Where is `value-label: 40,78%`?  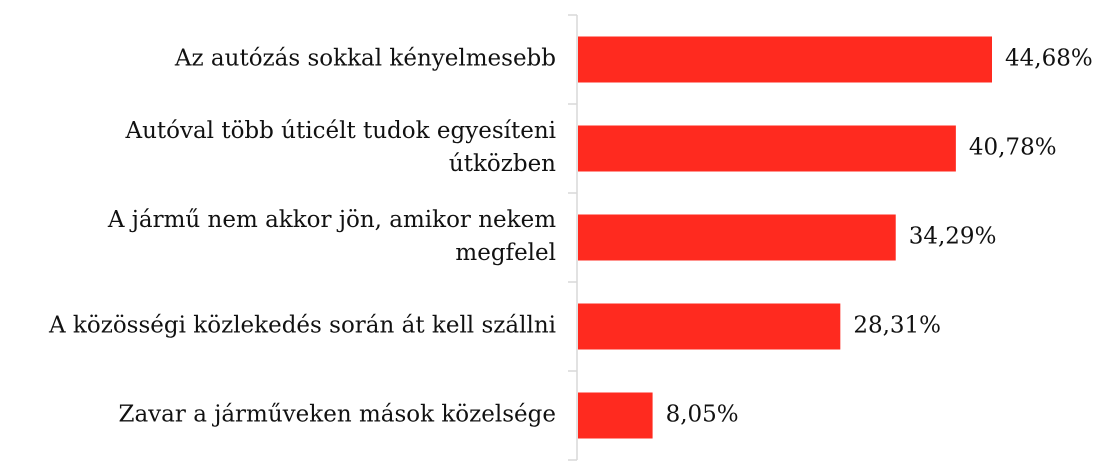
value-label: 40,78% is located at coordinates (1013, 148).